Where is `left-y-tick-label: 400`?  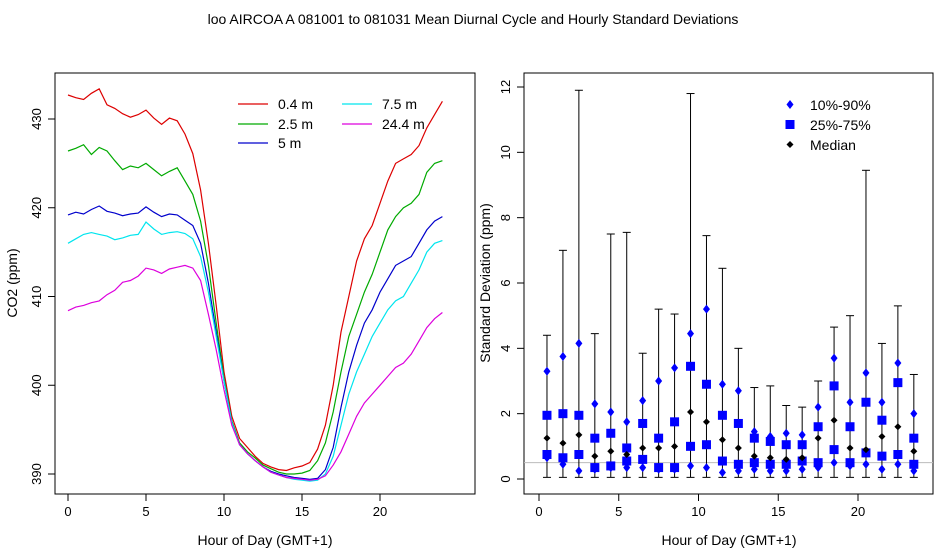
left-y-tick-label: 400 is located at coordinates (36, 385).